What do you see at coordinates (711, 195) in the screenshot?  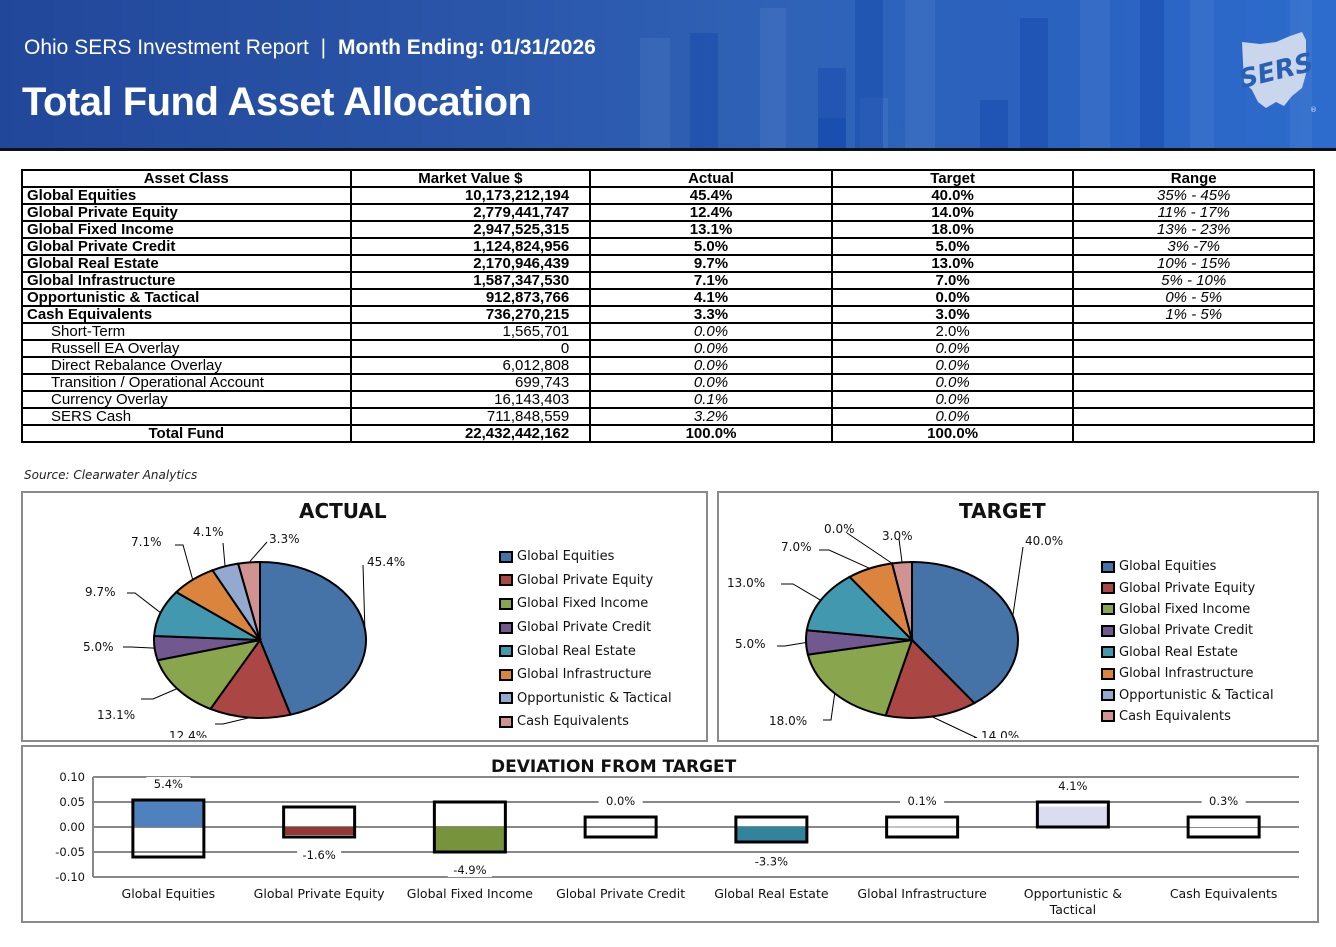 I see `actual-cell: 45.4%` at bounding box center [711, 195].